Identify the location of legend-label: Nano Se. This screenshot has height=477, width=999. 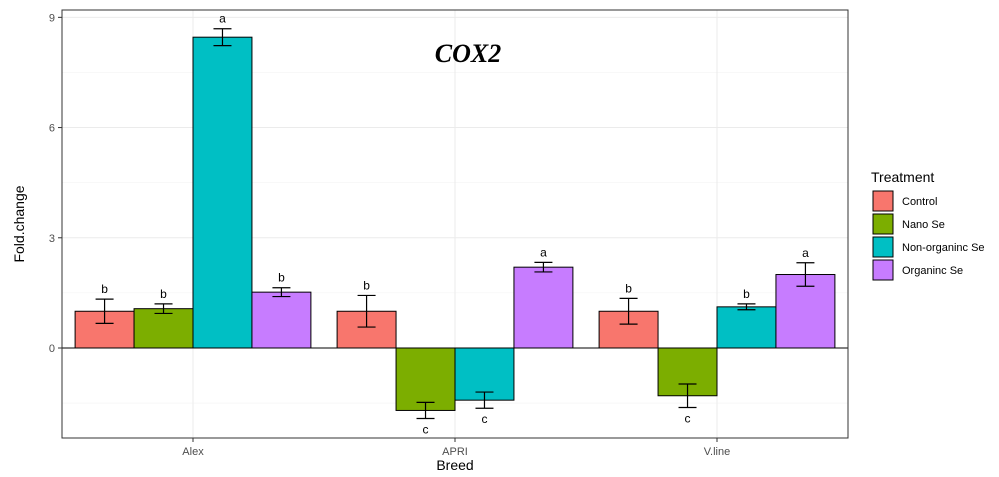
(923, 225).